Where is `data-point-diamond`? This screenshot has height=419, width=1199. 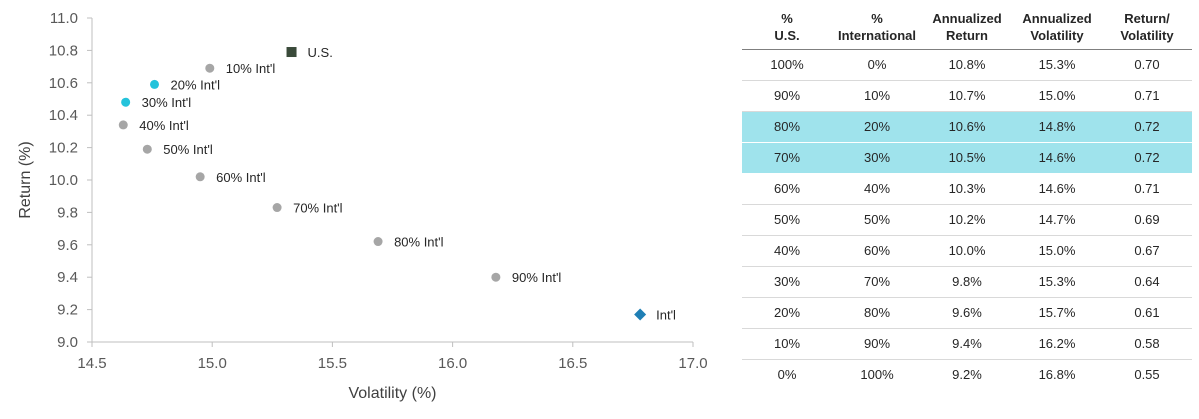
data-point-diamond is located at coordinates (640, 314).